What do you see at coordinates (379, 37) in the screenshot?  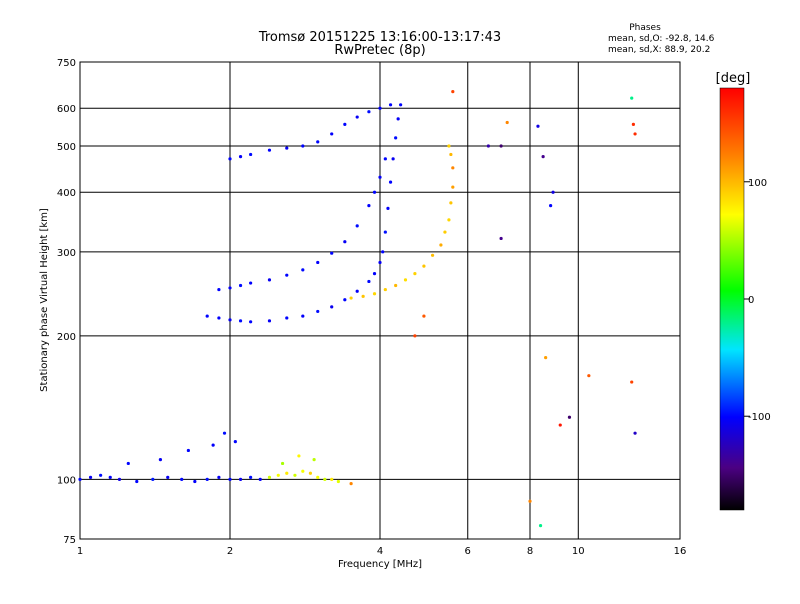 I see `chart-title: Tromsø 20151225 13:16:00-13:17:43` at bounding box center [379, 37].